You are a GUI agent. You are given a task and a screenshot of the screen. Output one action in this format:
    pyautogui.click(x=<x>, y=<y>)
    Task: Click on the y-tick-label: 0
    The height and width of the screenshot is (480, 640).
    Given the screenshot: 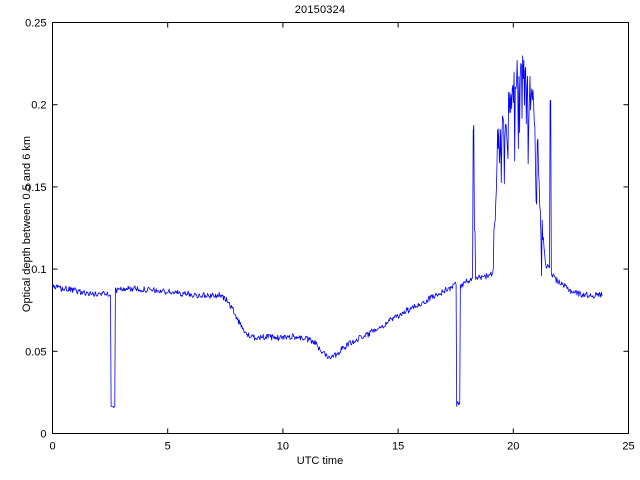 What is the action you would take?
    pyautogui.click(x=43, y=435)
    